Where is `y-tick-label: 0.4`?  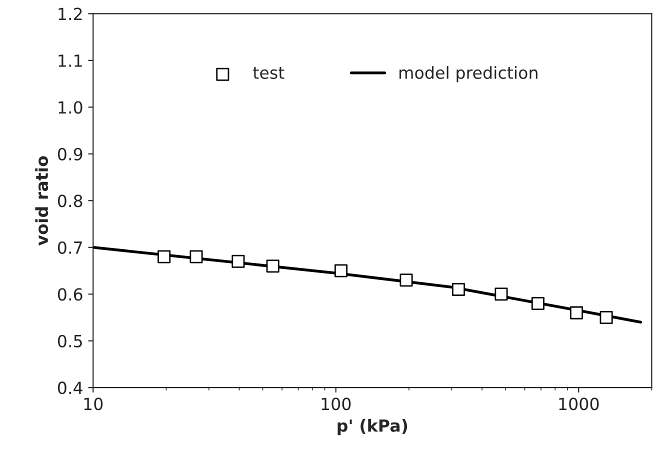 y-tick-label: 0.4 is located at coordinates (70, 388).